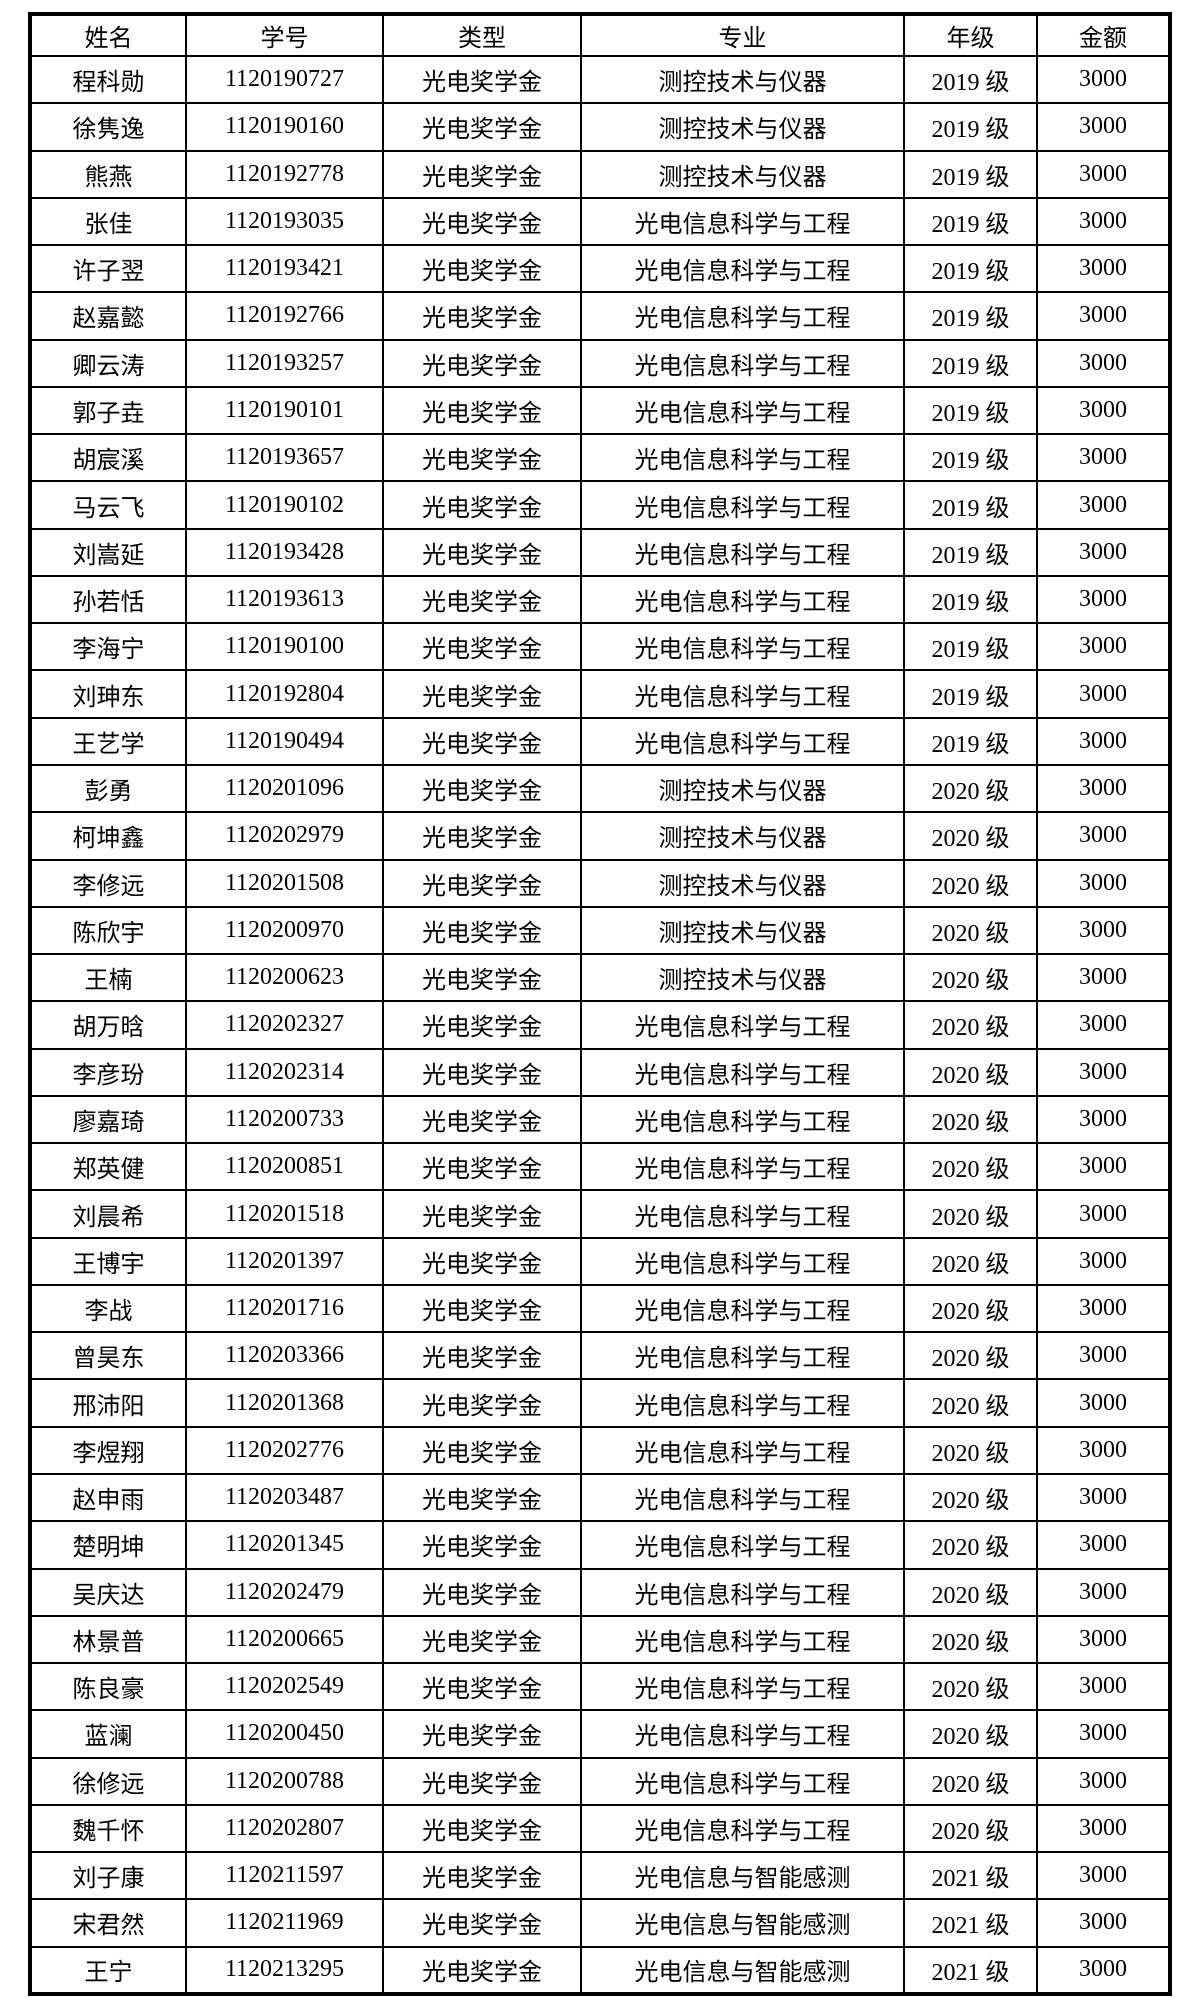  I want to click on student-id-cell: 1120202776, so click(284, 1450).